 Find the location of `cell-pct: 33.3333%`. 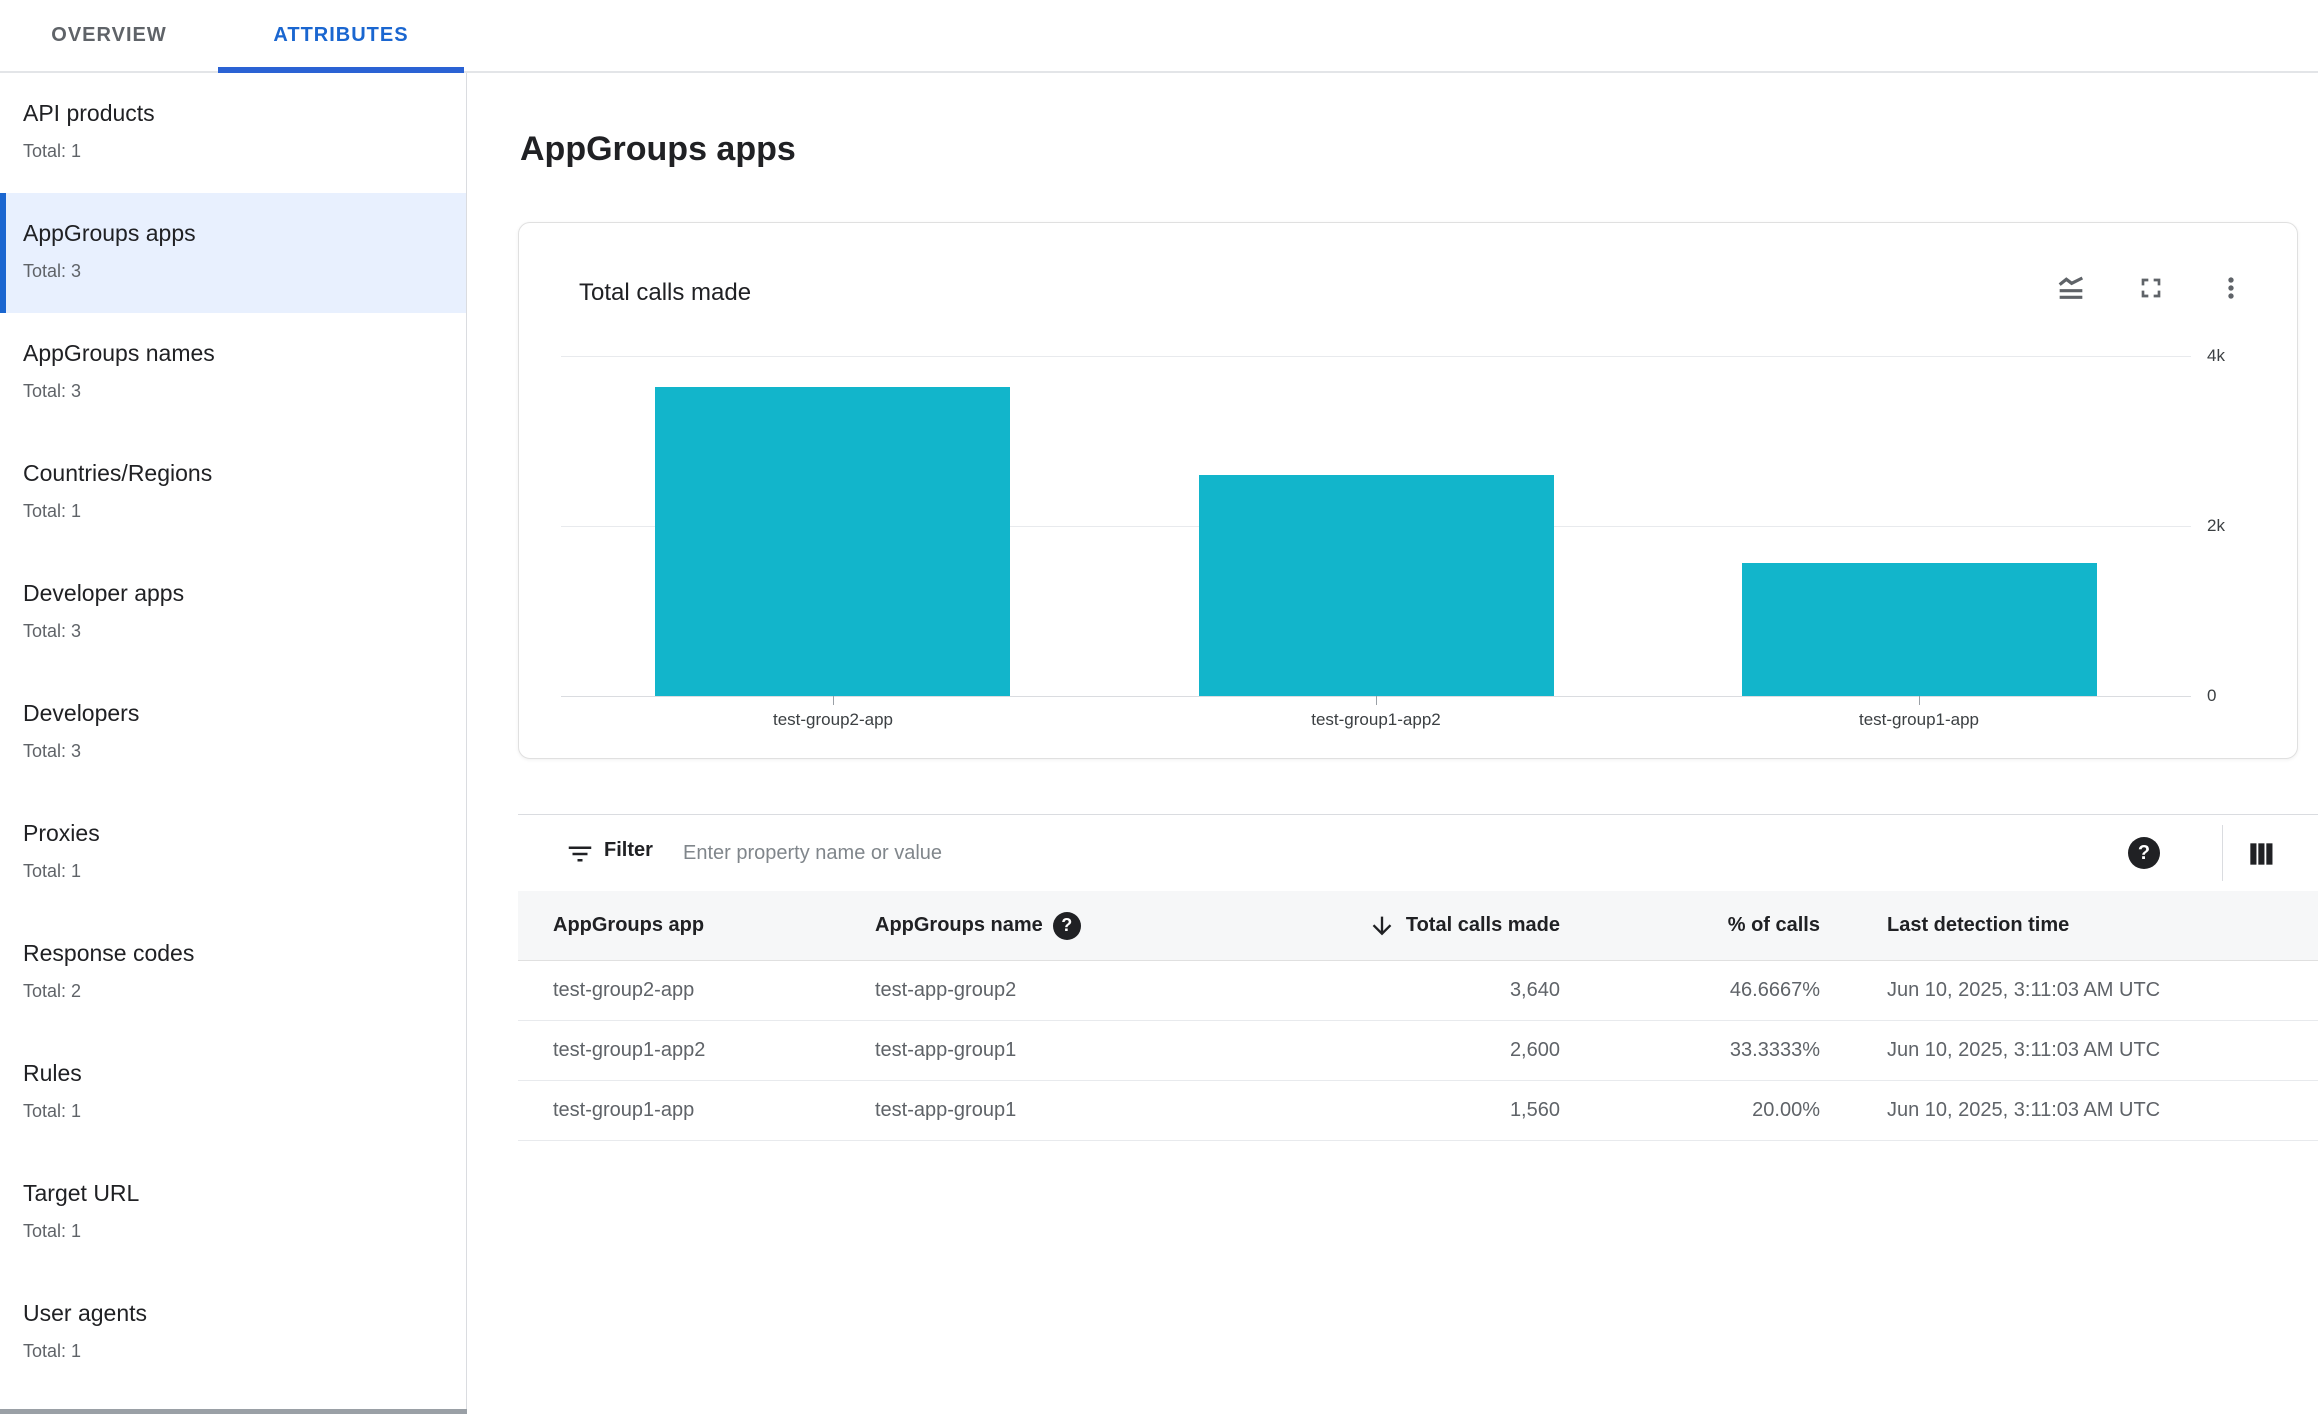

cell-pct: 33.3333% is located at coordinates (1774, 1050).